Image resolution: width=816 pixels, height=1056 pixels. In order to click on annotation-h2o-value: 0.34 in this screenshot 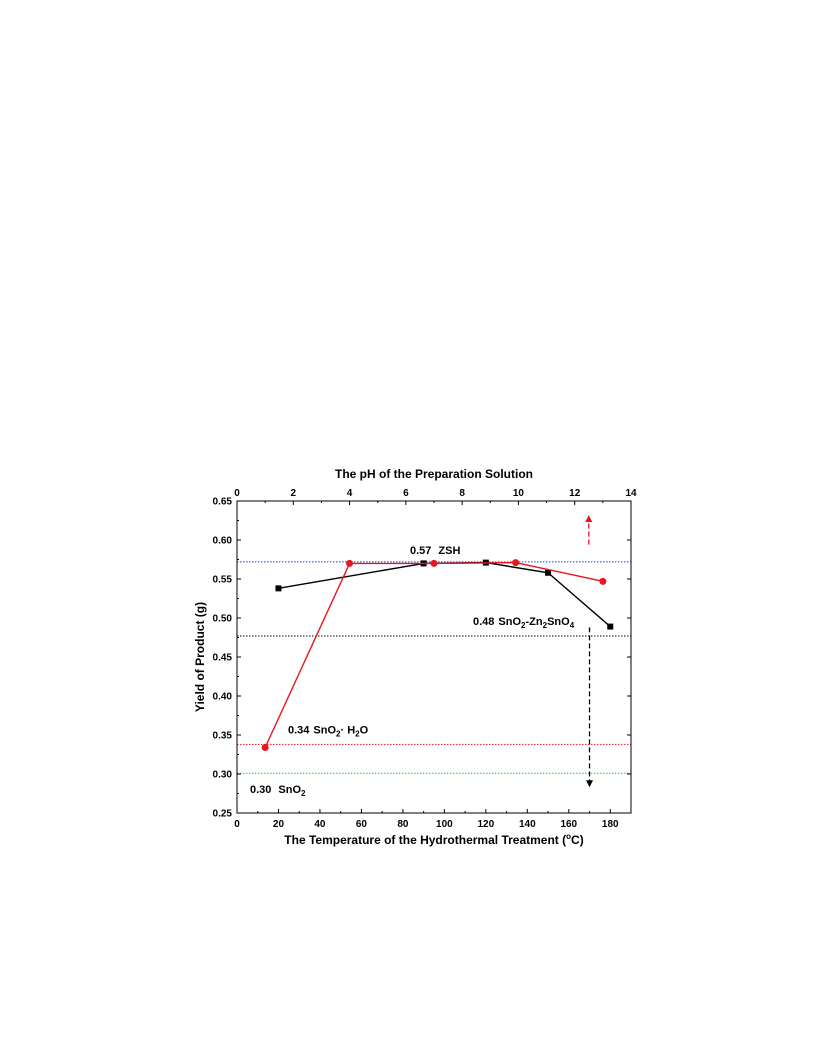, I will do `click(299, 730)`.